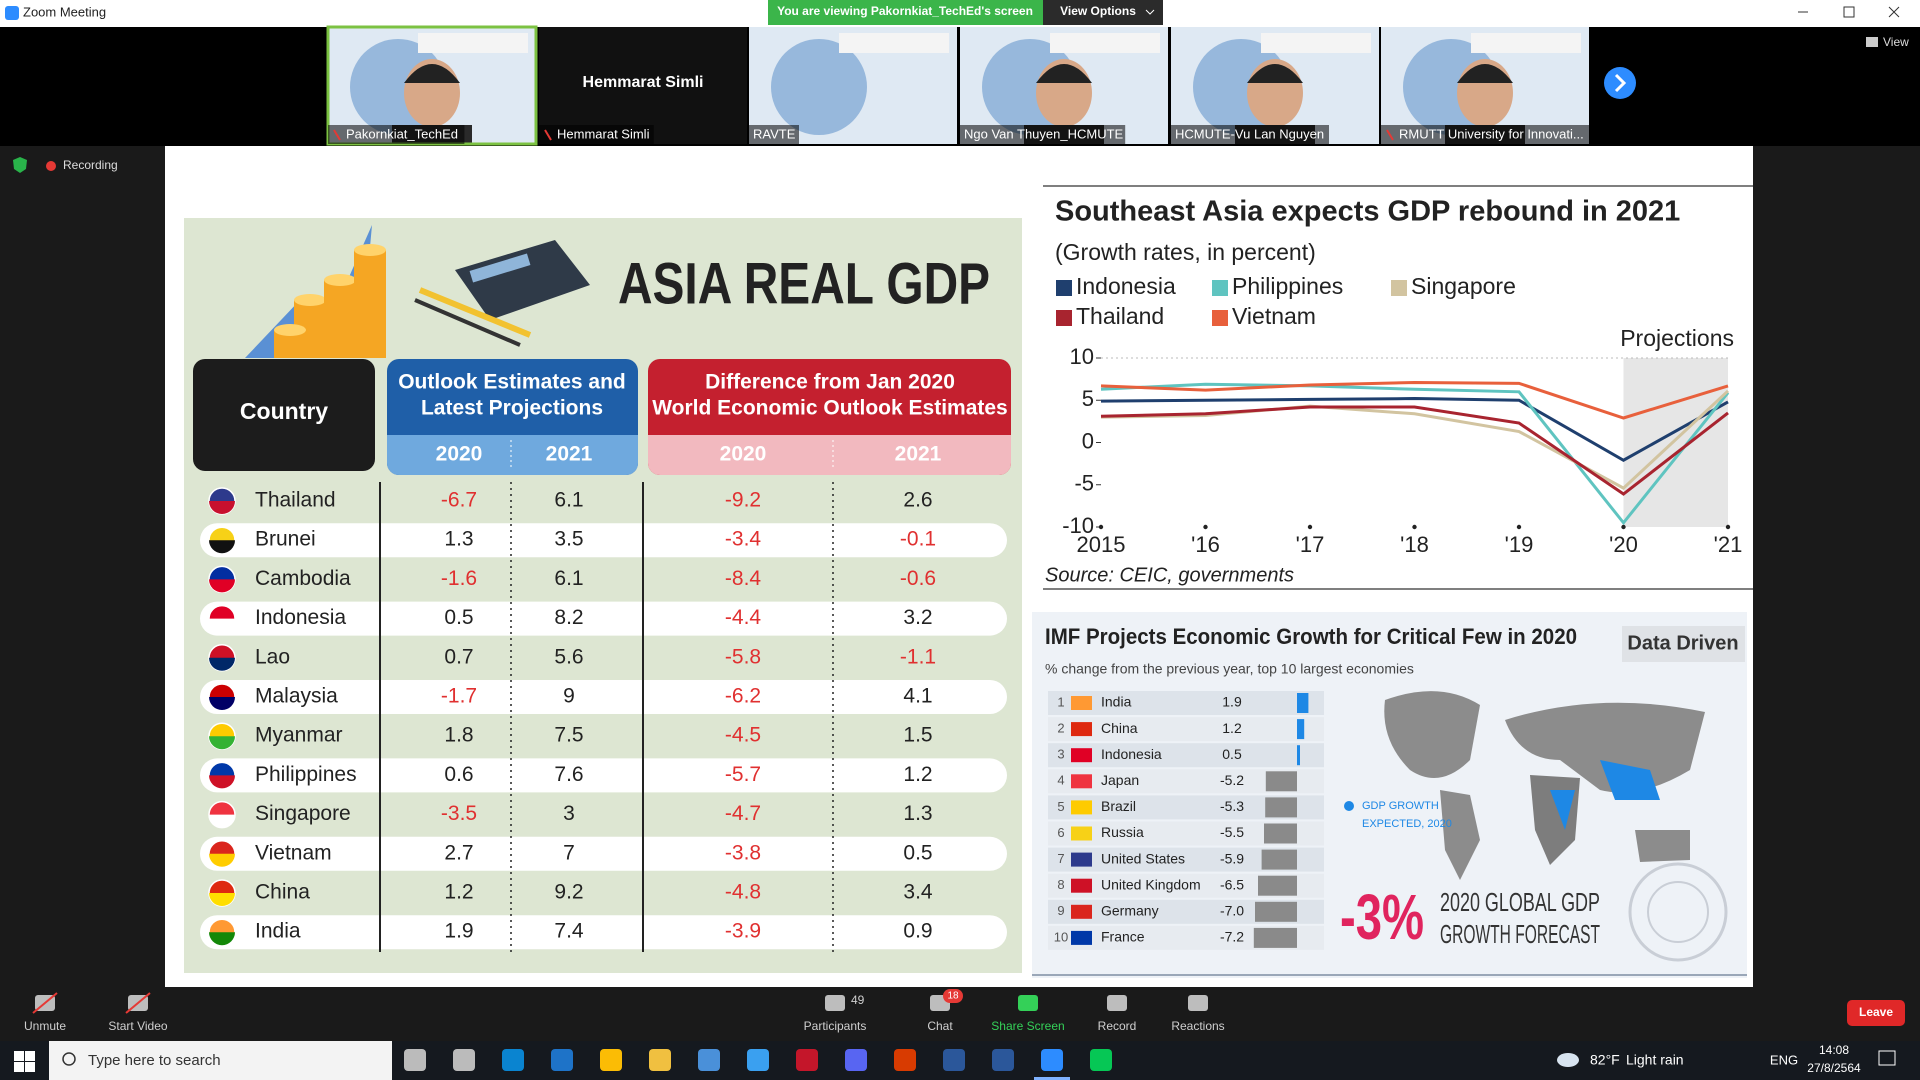 Image resolution: width=1920 pixels, height=1080 pixels. Describe the element at coordinates (569, 696) in the screenshot. I see `table-value: 9` at that location.